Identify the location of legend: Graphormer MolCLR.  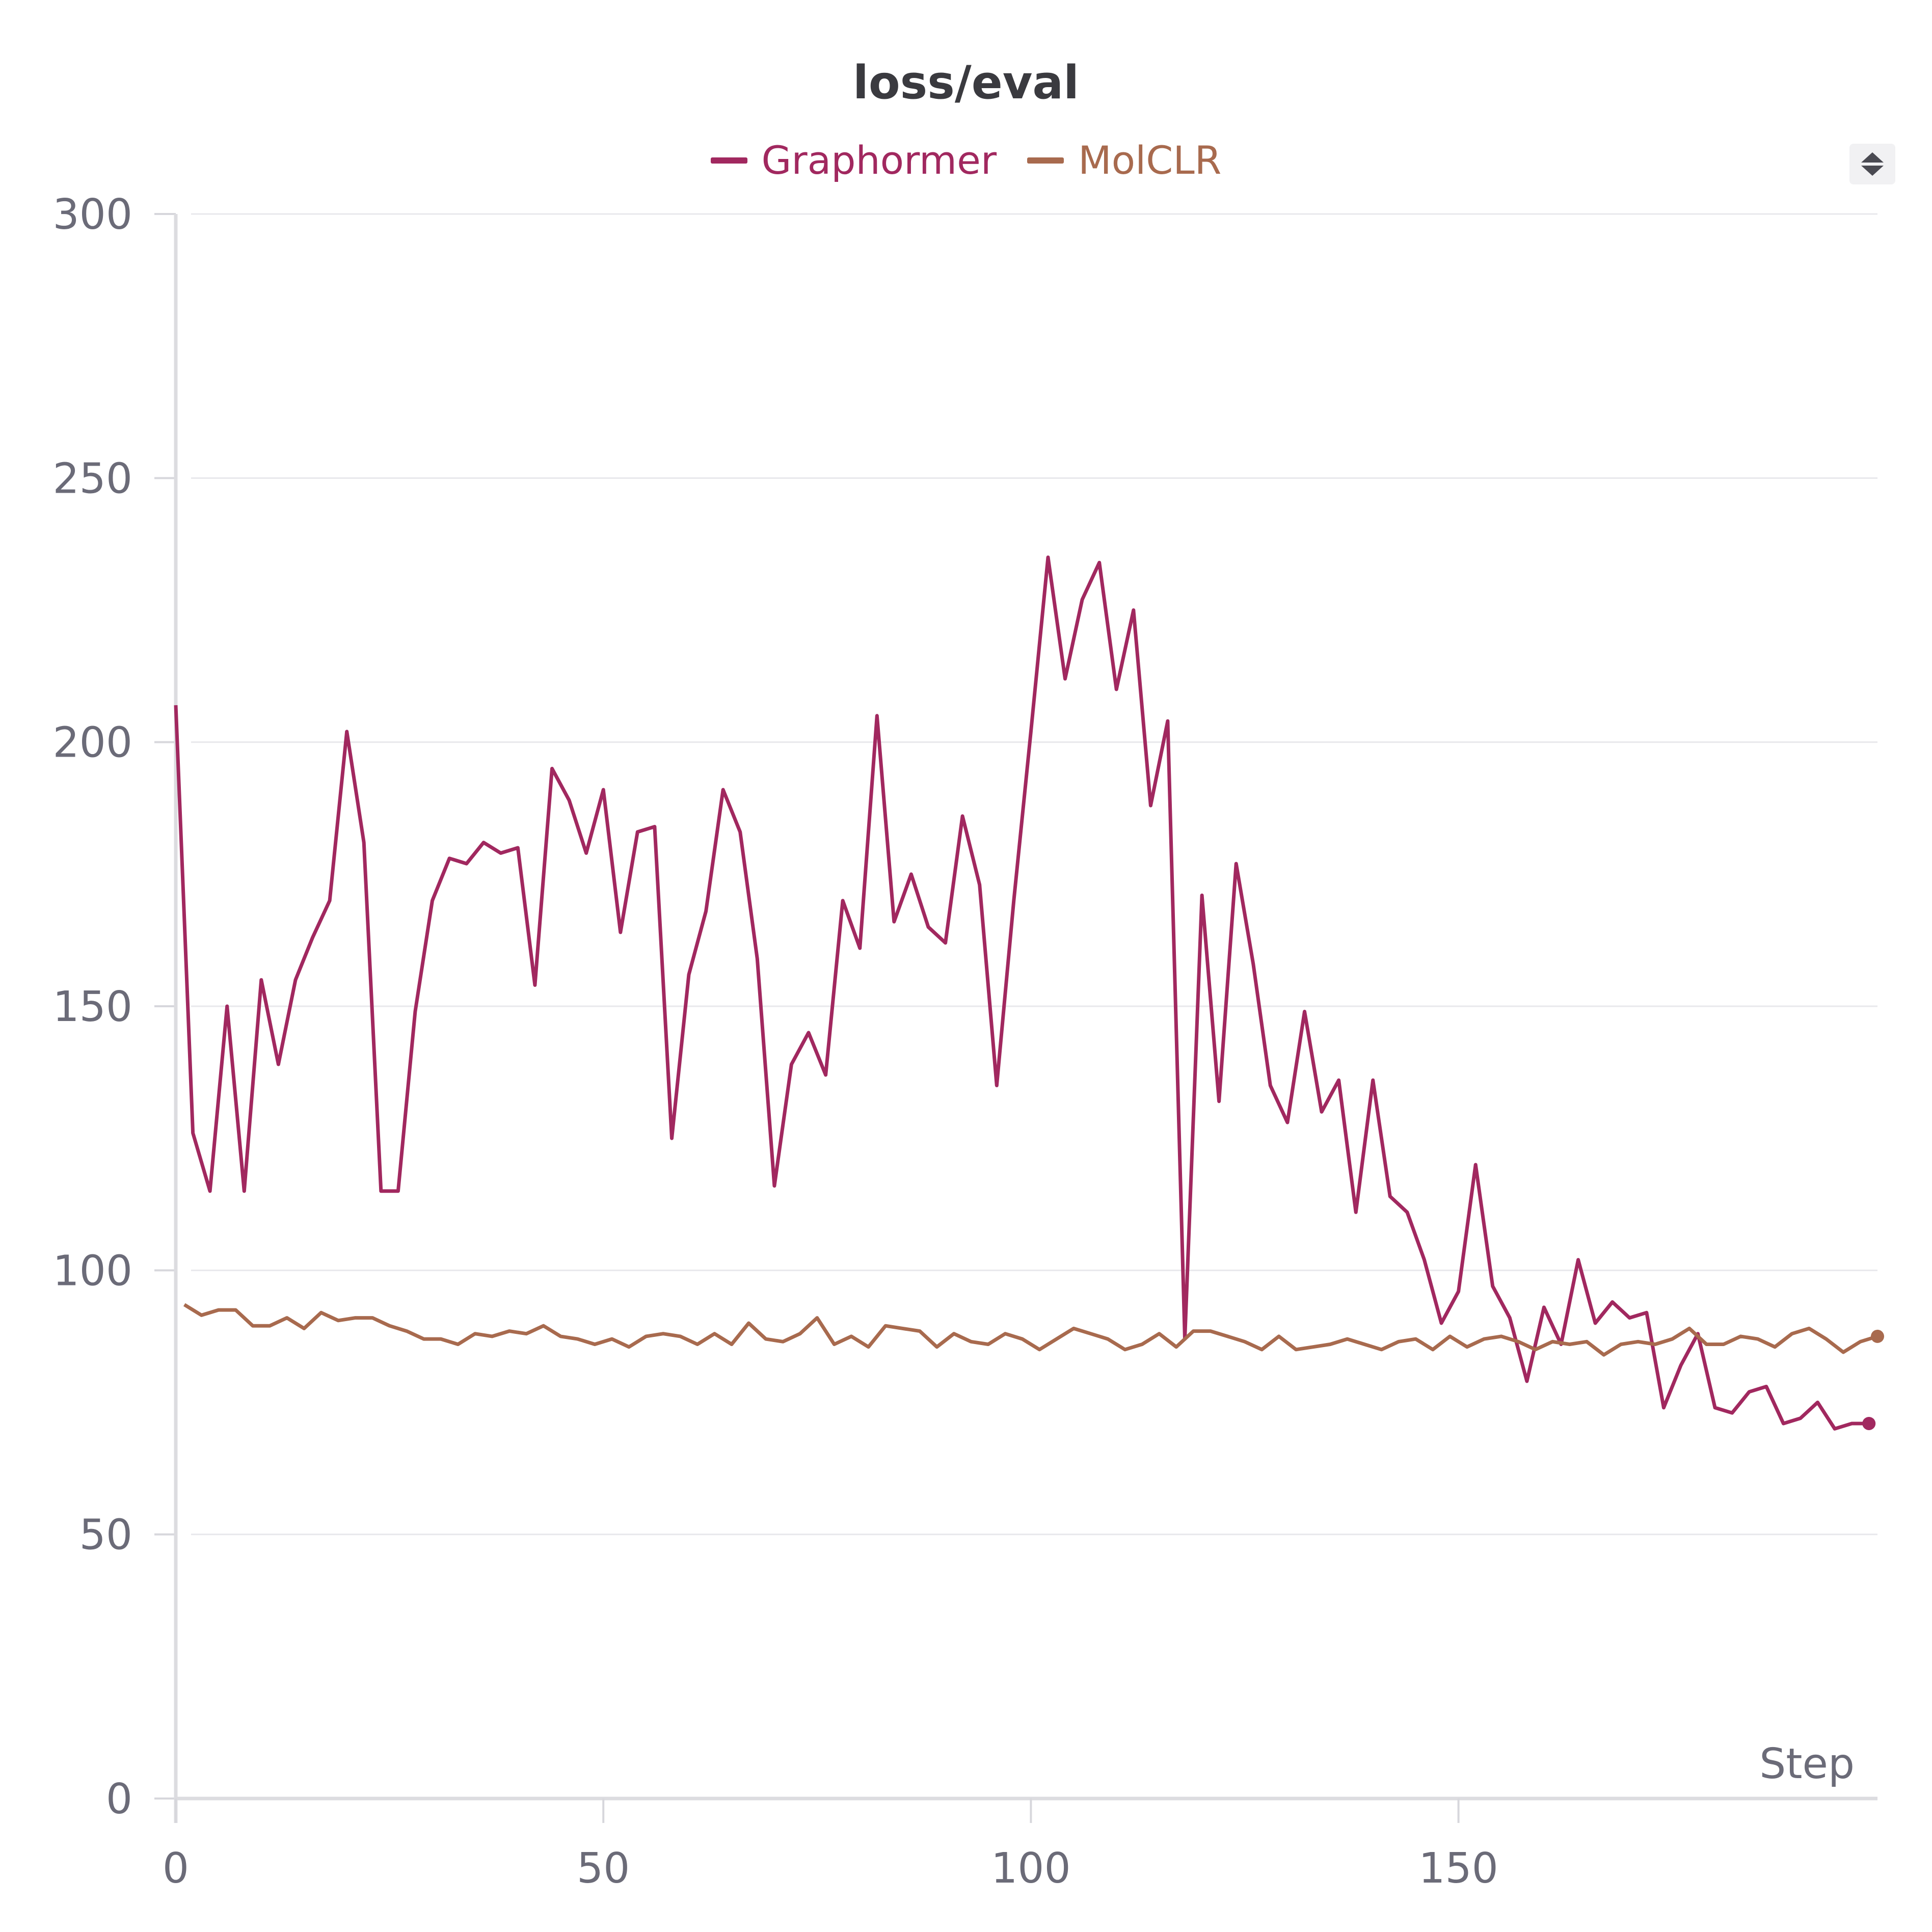
(966, 160).